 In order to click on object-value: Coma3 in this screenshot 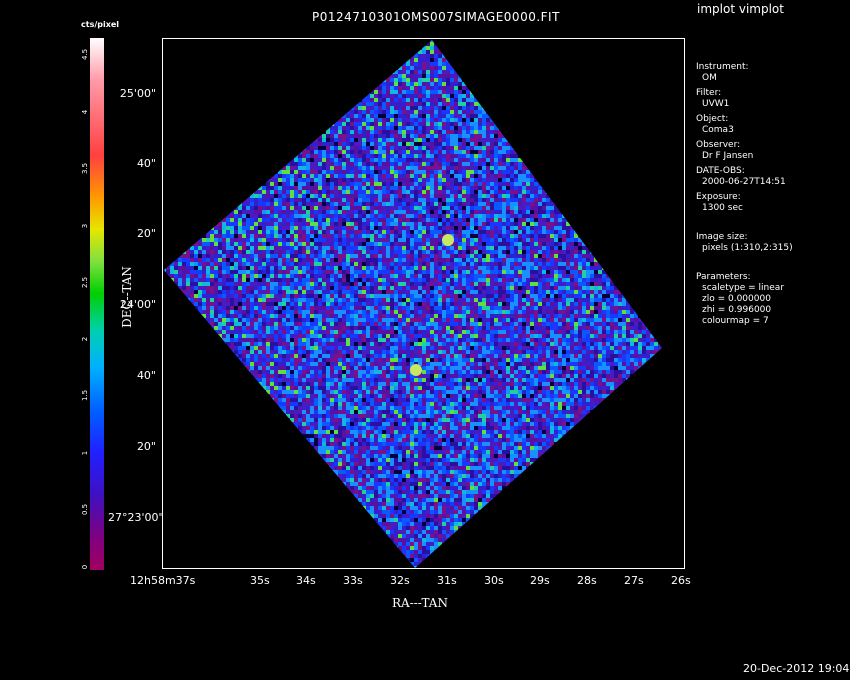, I will do `click(718, 130)`.